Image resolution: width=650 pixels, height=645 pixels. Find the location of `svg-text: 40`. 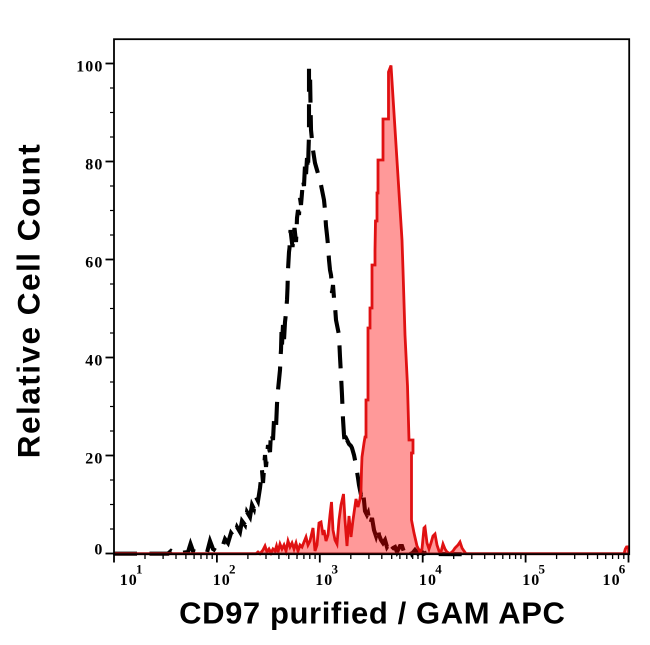

svg-text: 40 is located at coordinates (94, 361).